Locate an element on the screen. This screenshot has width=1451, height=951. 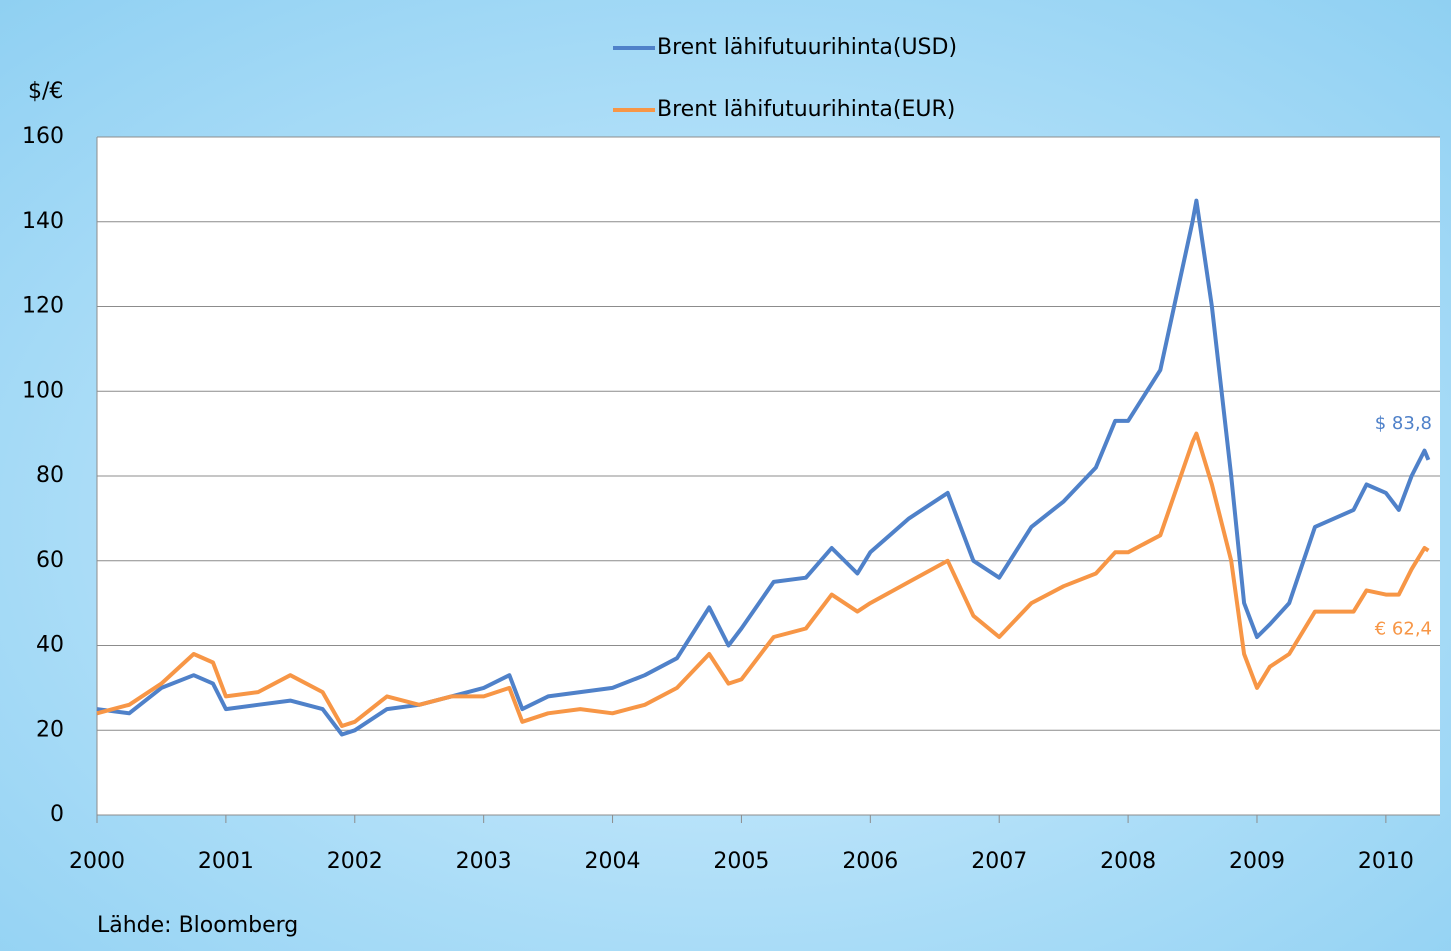
x-tick-label: 2001 is located at coordinates (226, 861).